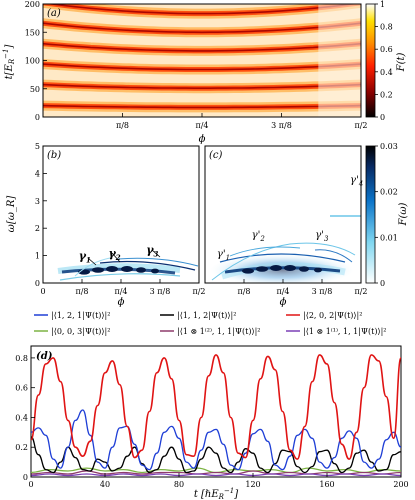 The image size is (415, 500). Describe the element at coordinates (400, 484) in the screenshot. I see `xtick-label: 200` at that location.